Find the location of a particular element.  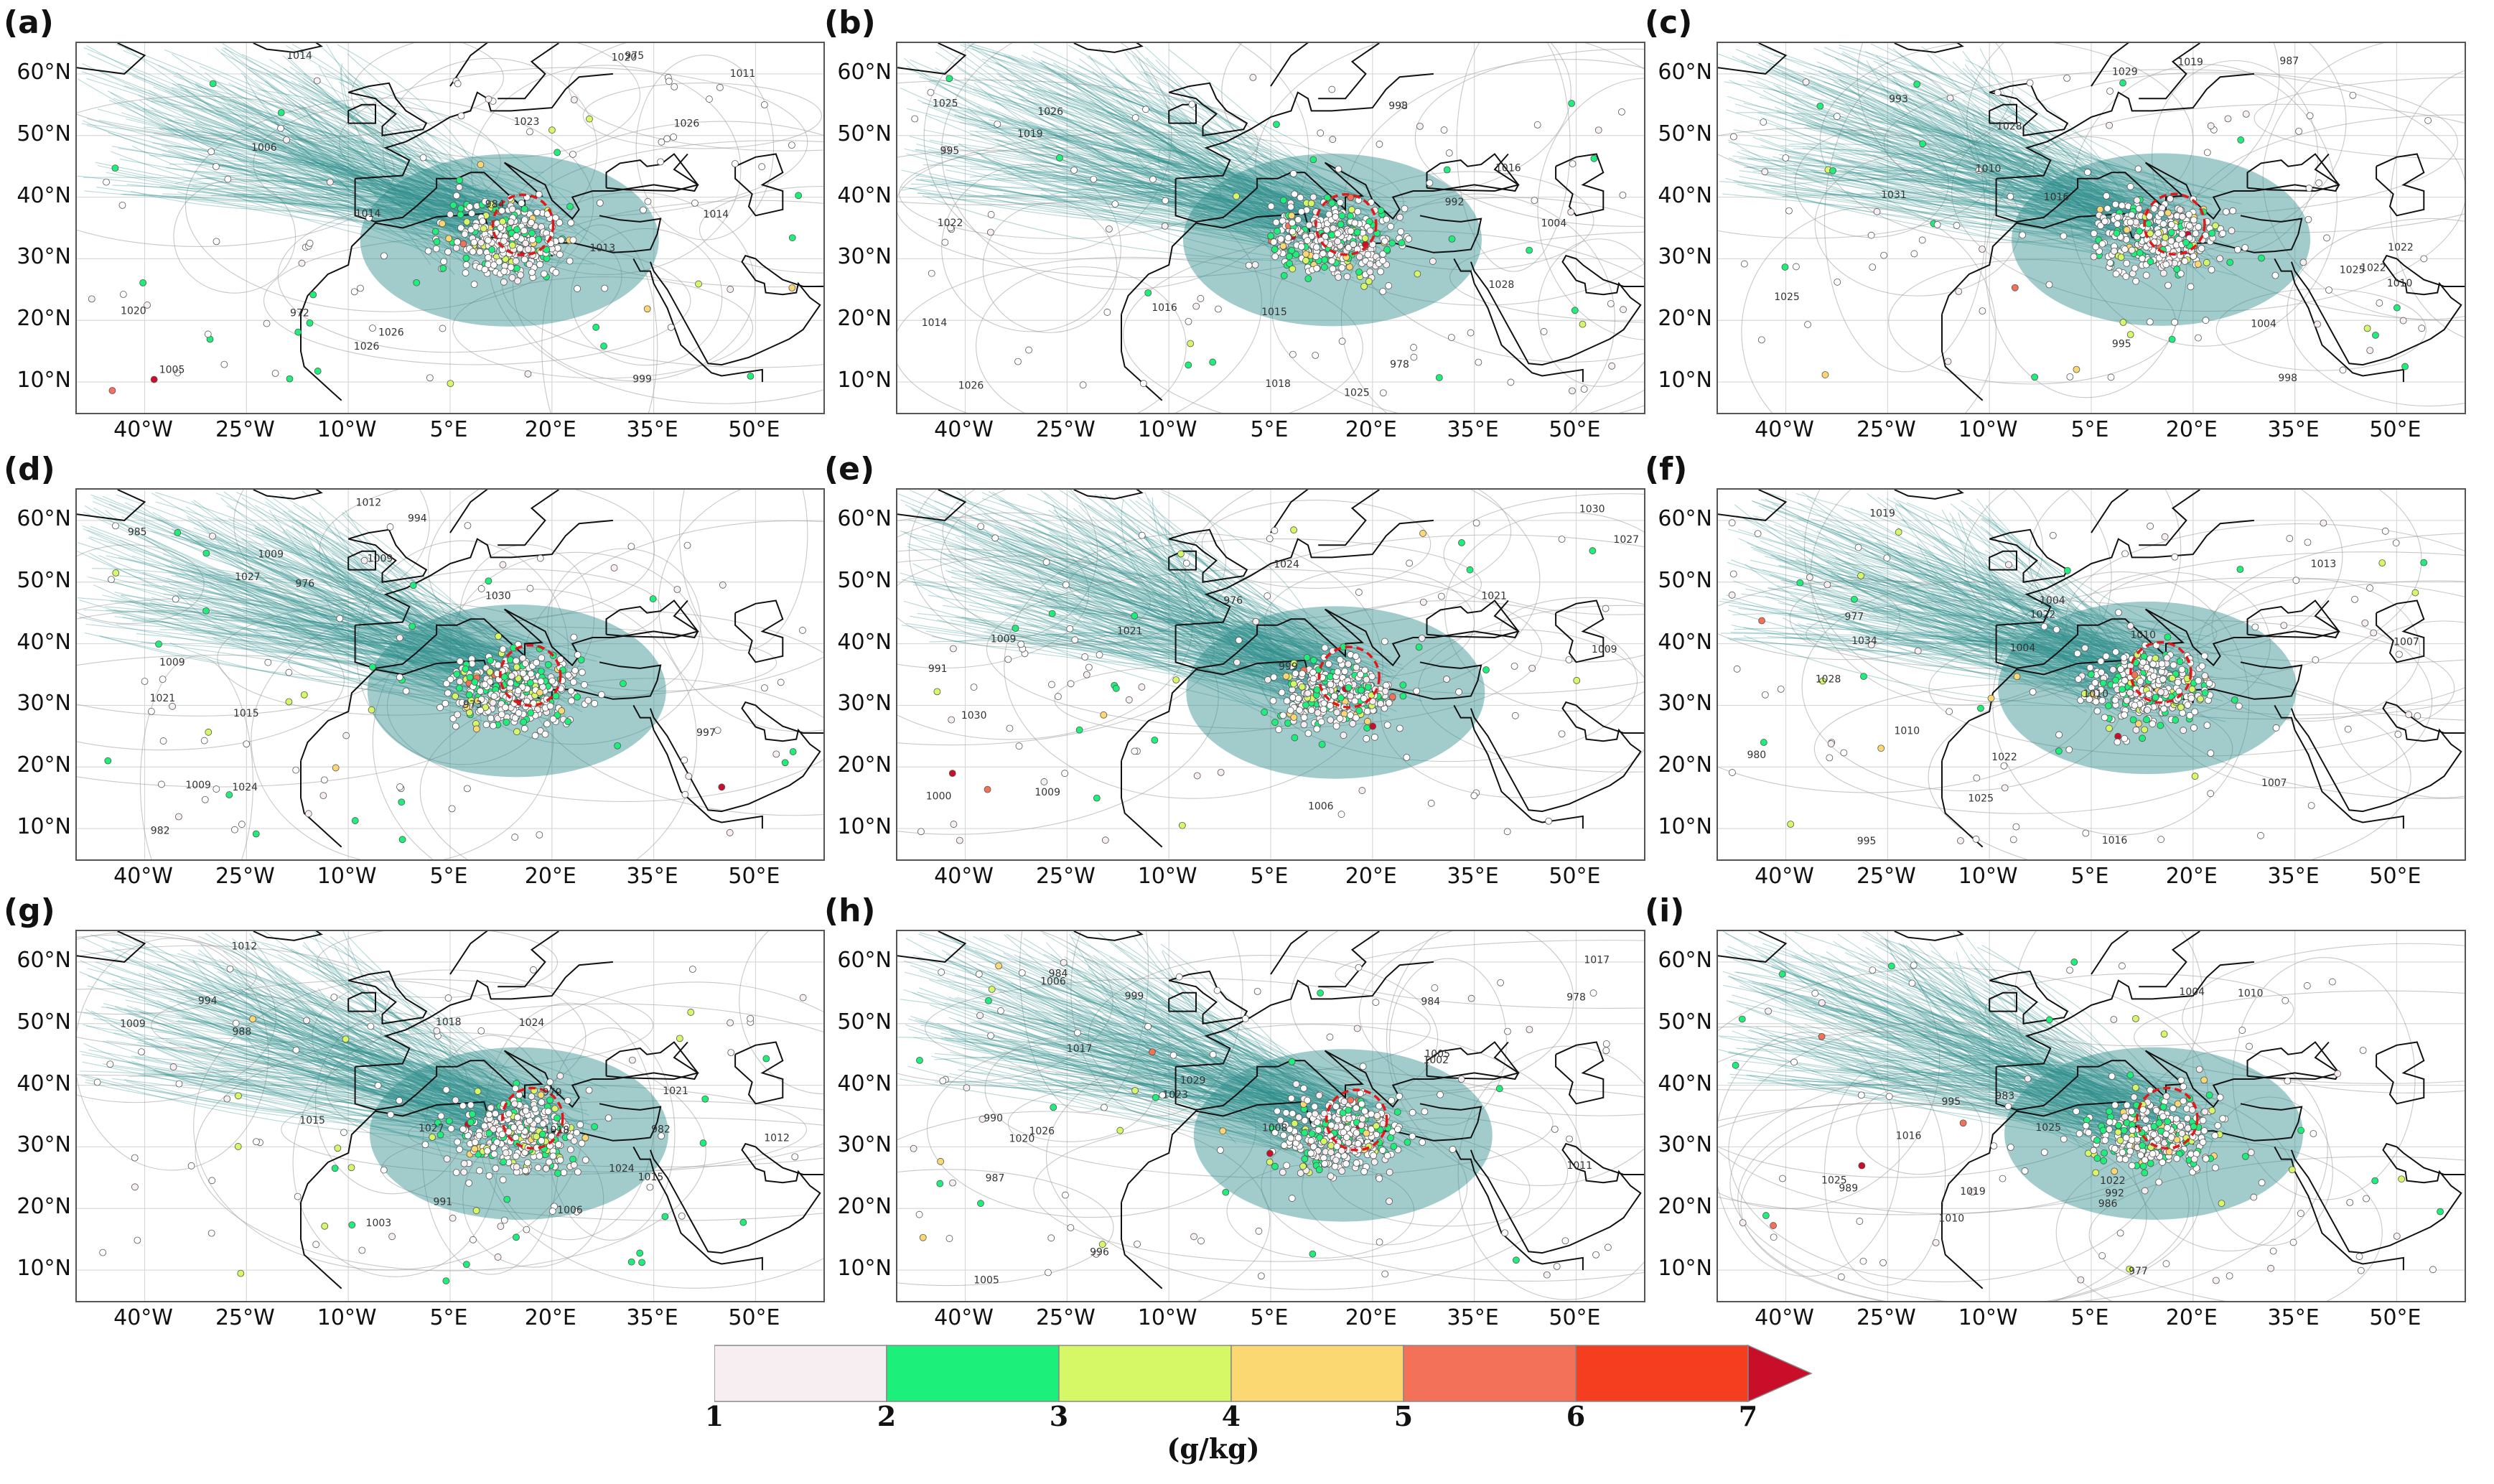

isobar-label: 987 is located at coordinates (2289, 61).